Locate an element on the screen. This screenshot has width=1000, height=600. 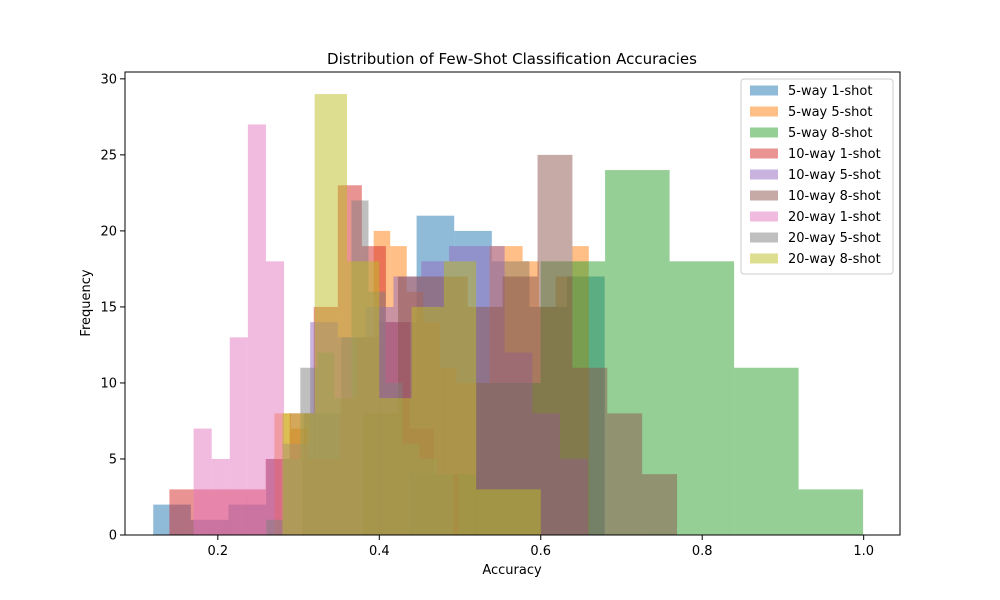
y-tick-label: 5 is located at coordinates (113, 459).